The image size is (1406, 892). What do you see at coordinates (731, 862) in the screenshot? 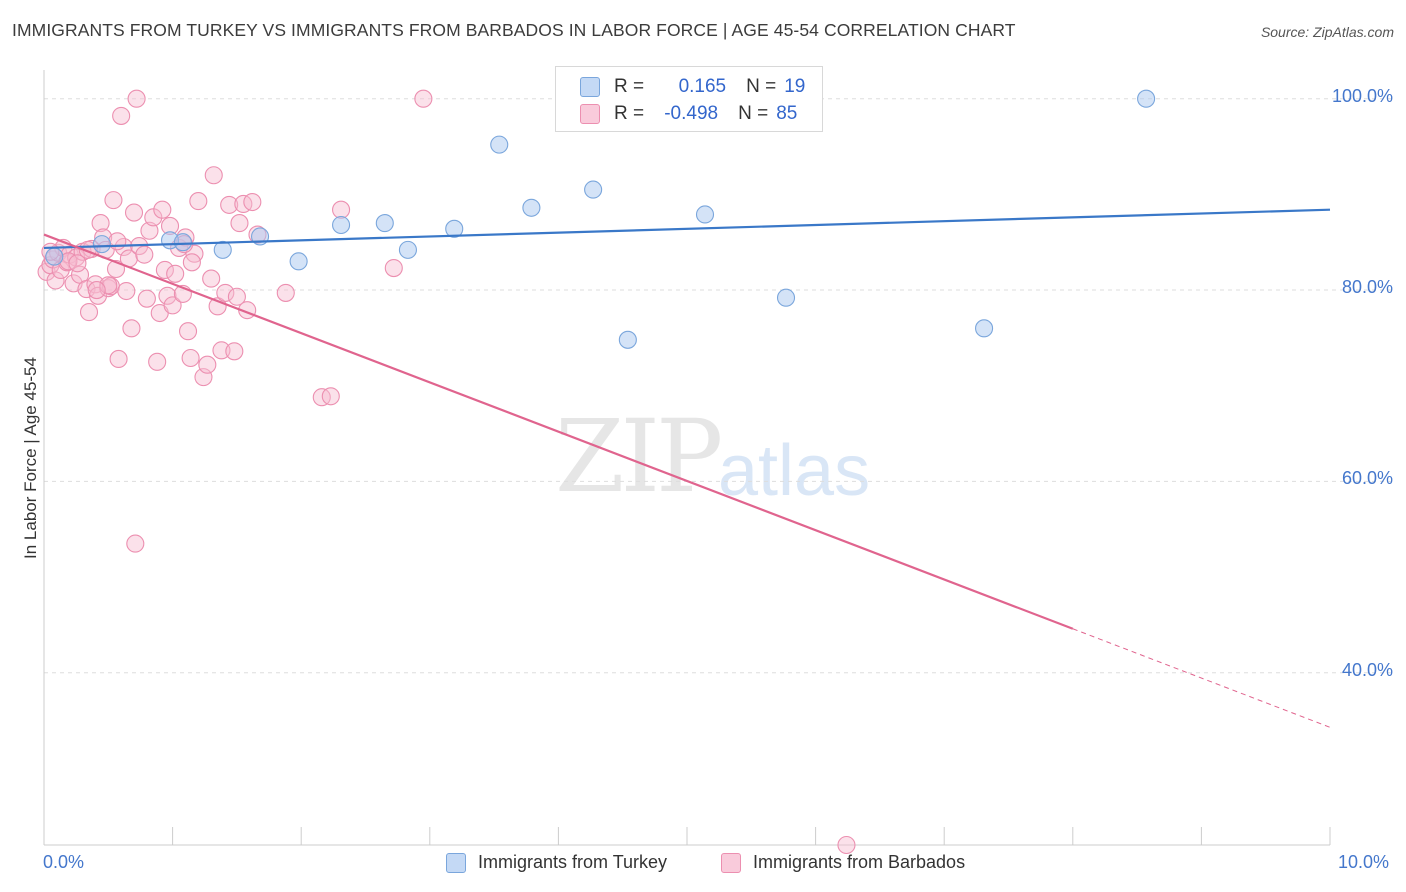
I see `bottom-legend-swatch-barbados` at bounding box center [731, 862].